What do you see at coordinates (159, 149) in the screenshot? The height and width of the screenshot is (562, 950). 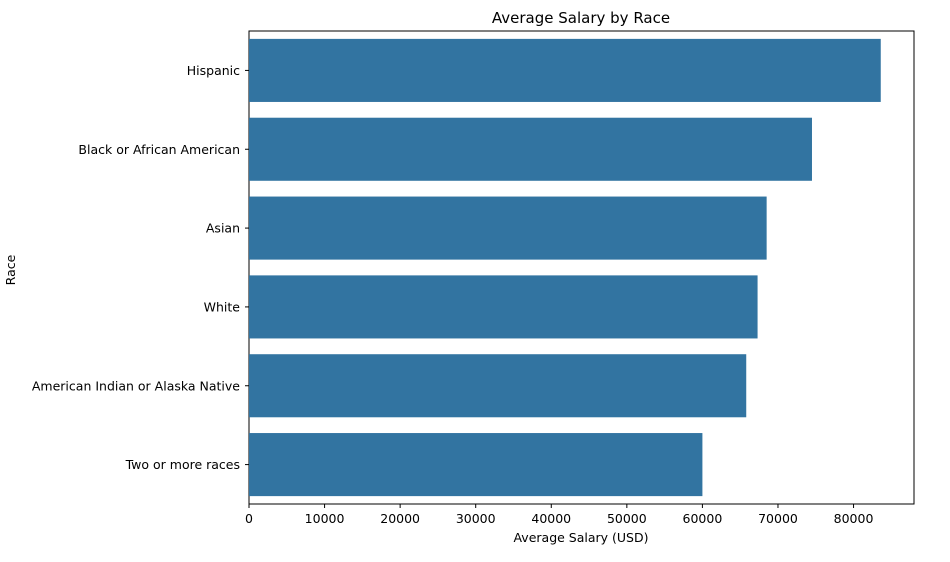 I see `y-tick-label: Black or African American` at bounding box center [159, 149].